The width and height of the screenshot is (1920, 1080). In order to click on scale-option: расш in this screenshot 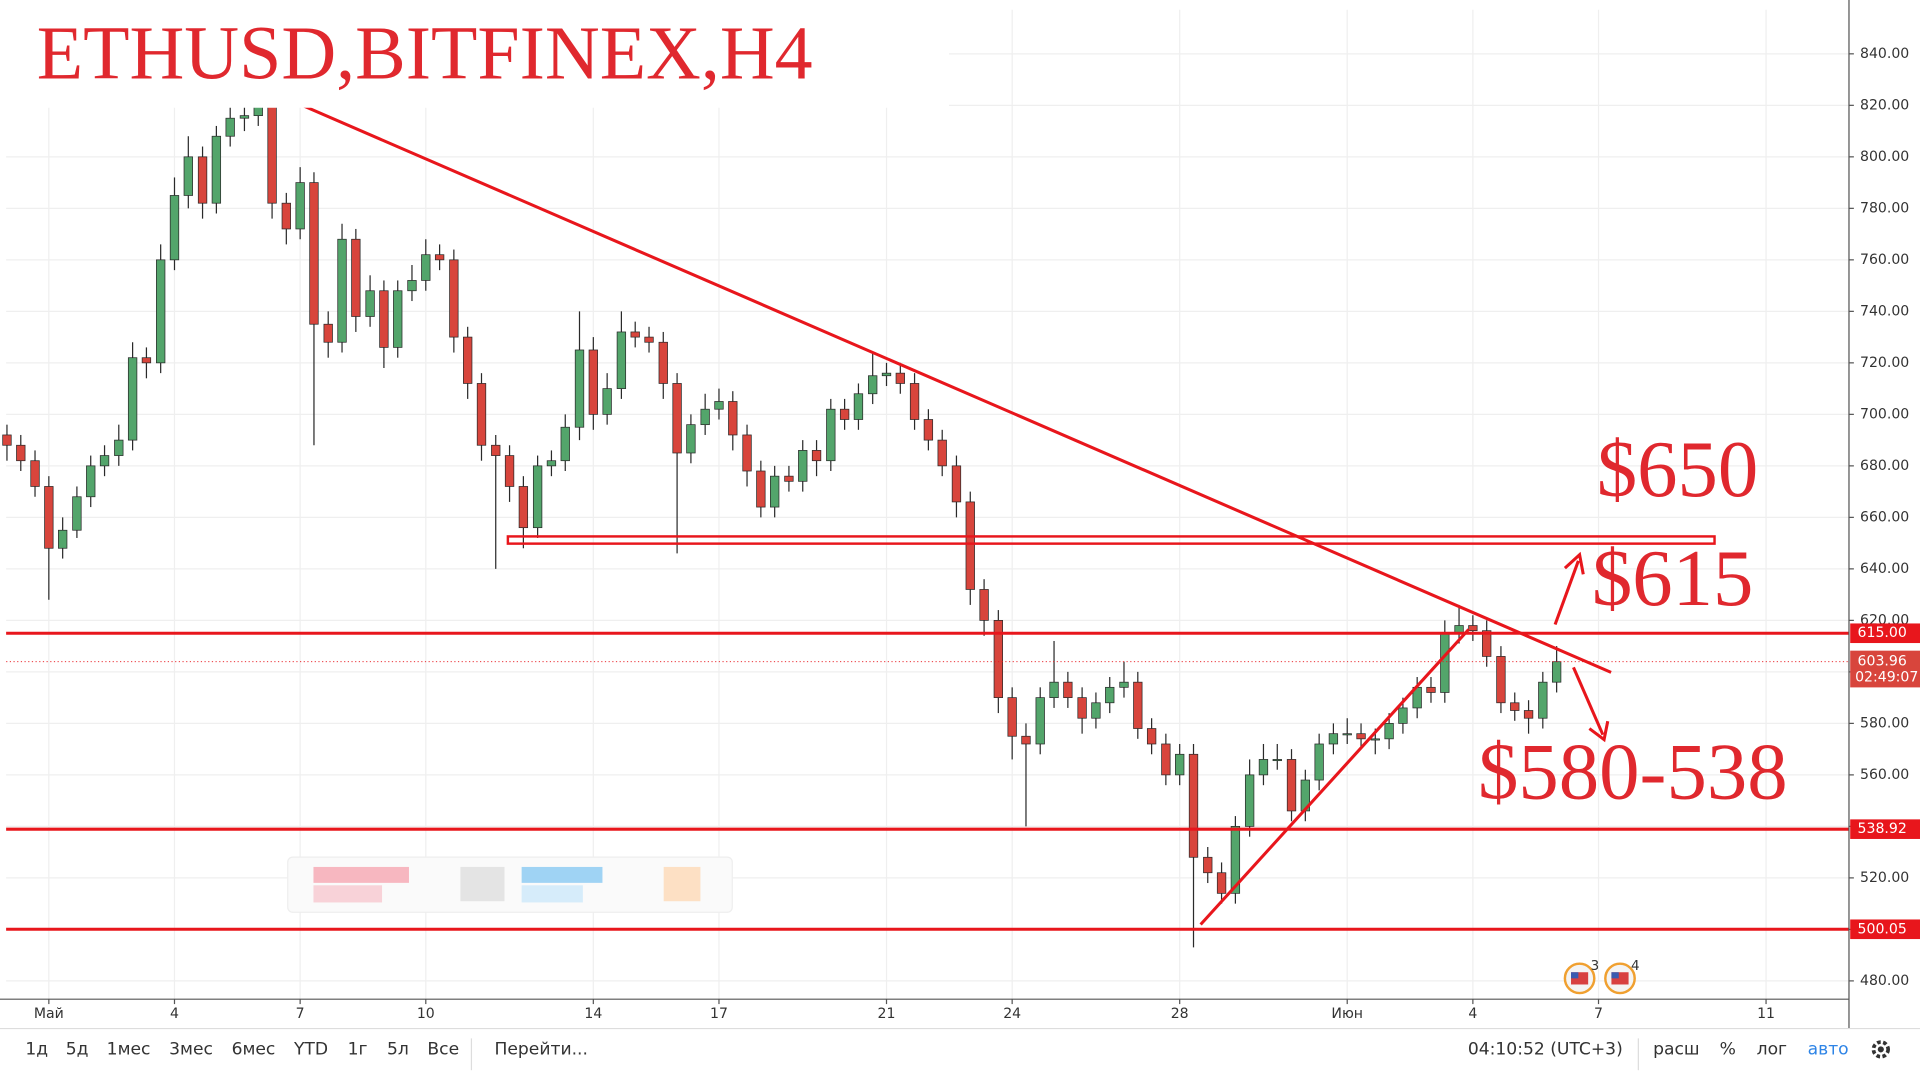, I will do `click(1676, 1049)`.